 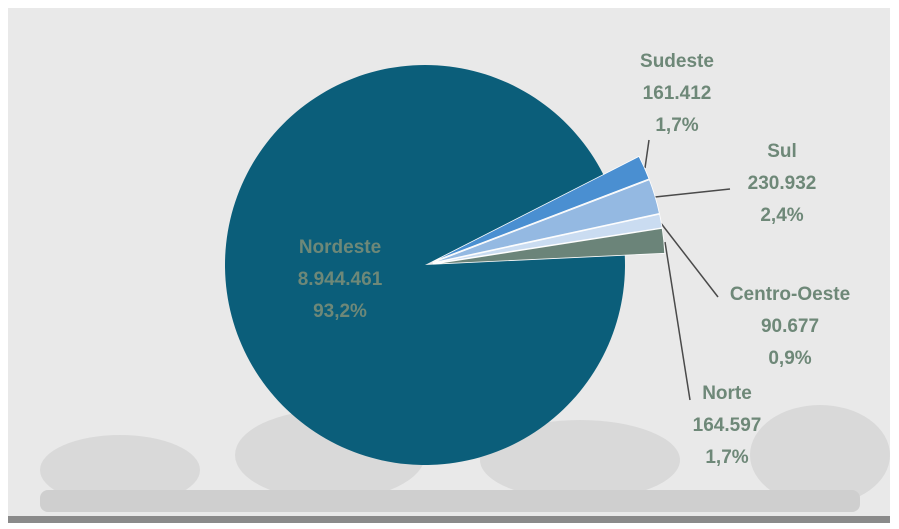 I want to click on slice-label-name: Centro-Oeste, so click(x=790, y=294).